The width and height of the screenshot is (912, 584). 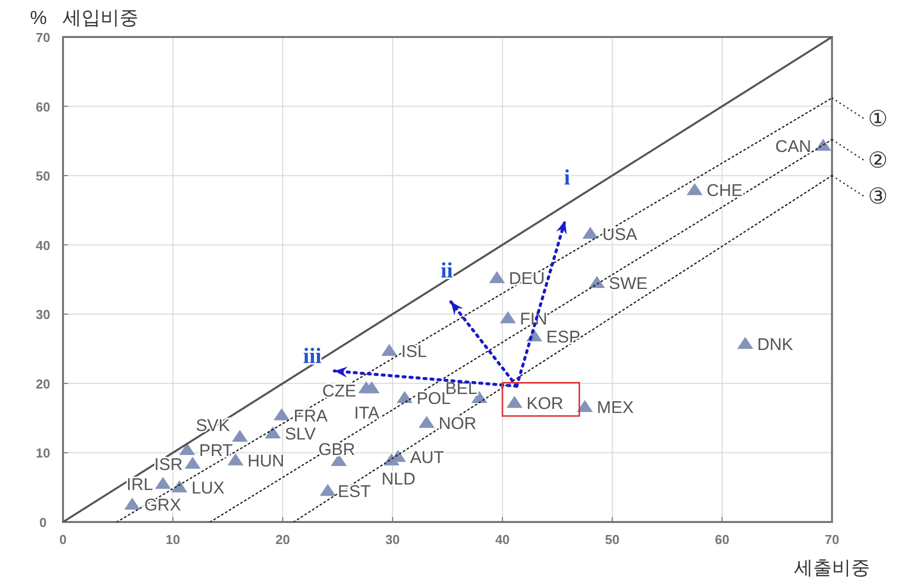 What do you see at coordinates (878, 196) in the screenshot?
I see `legend-label: ③` at bounding box center [878, 196].